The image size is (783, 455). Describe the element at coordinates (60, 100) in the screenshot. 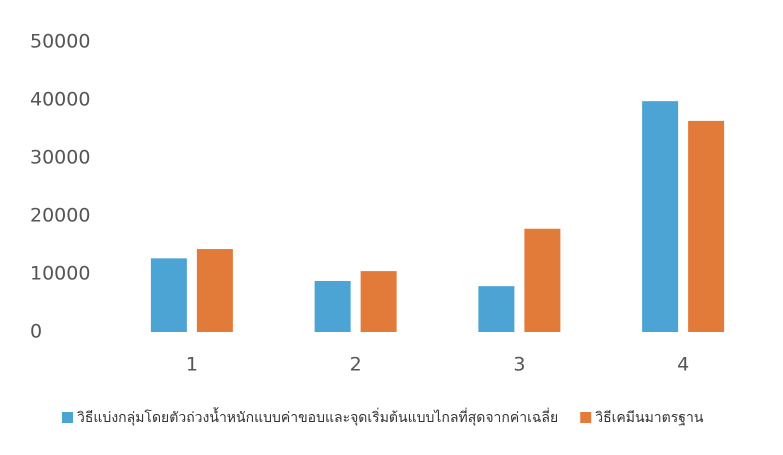

I see `y-tick-label: 40000` at that location.